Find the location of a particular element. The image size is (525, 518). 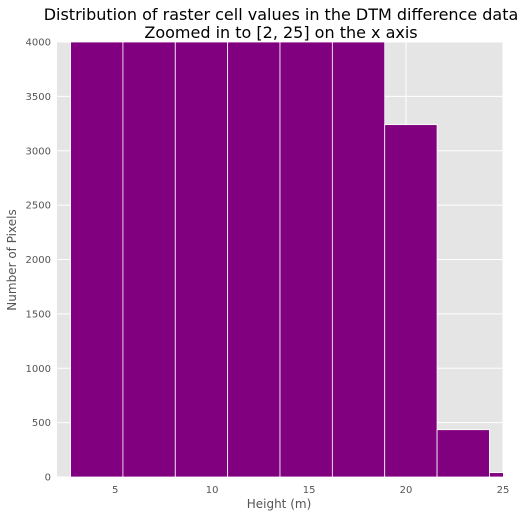

x-tick-labels: 5 10 15 20 25 is located at coordinates (310, 490).